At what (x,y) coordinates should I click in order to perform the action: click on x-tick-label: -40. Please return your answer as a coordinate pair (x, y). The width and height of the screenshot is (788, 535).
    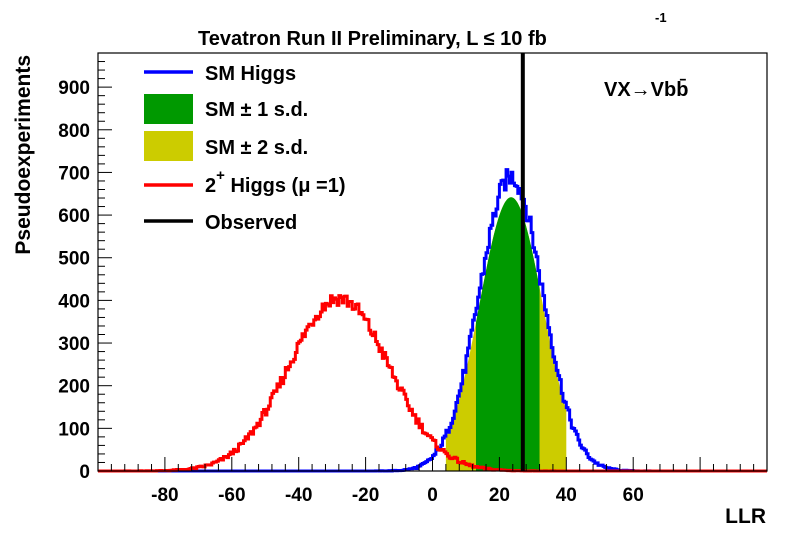
    Looking at the image, I should click on (298, 495).